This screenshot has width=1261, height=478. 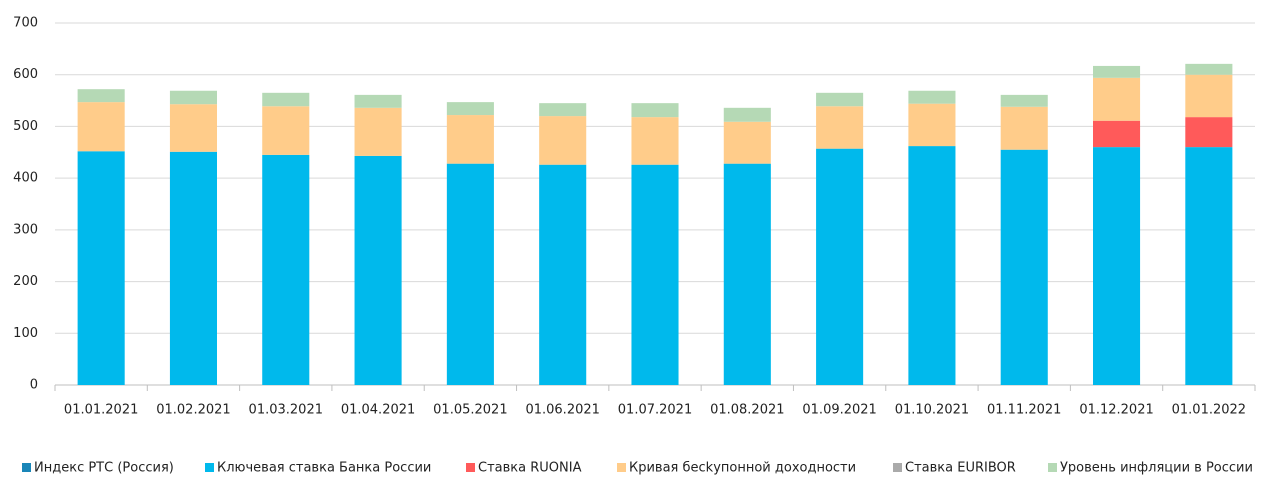 I want to click on x-tick-label: 01.05.2021, so click(x=470, y=410).